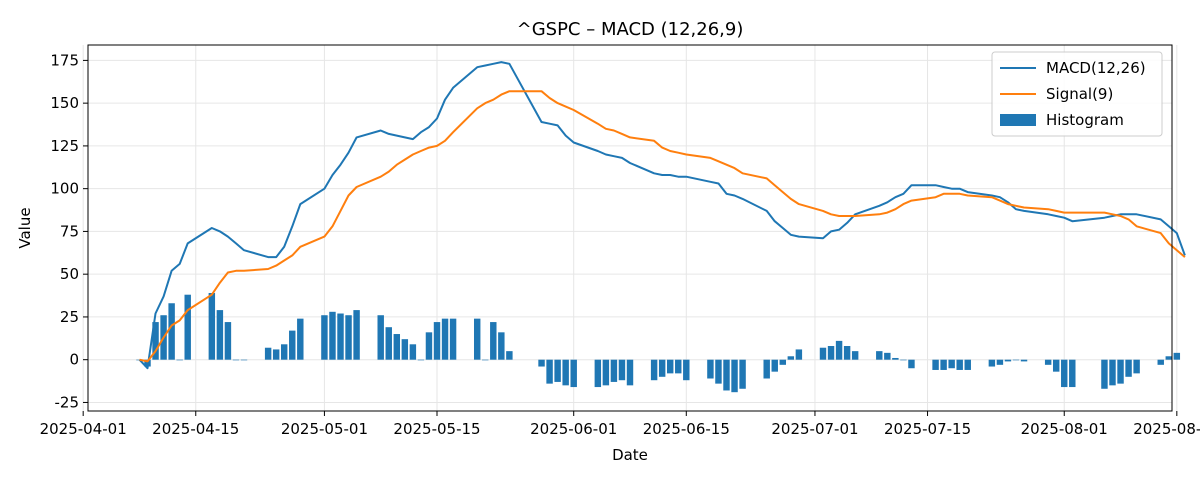  Describe the element at coordinates (25, 227) in the screenshot. I see `y-axis-title: Value` at that location.